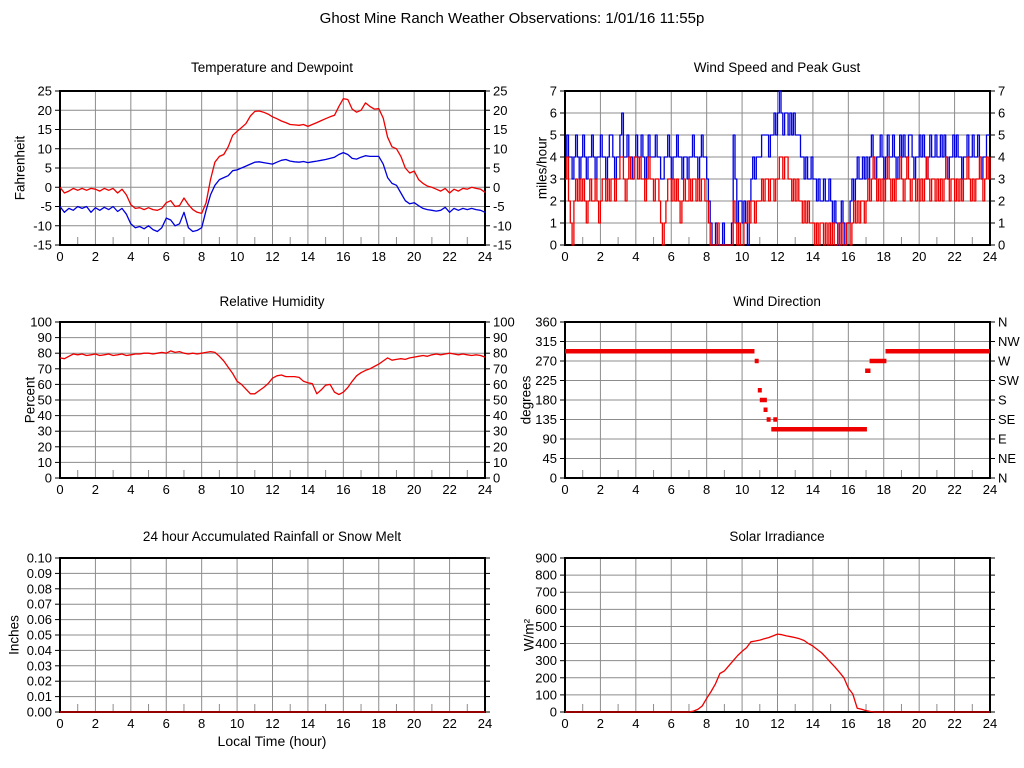 The width and height of the screenshot is (1024, 768). What do you see at coordinates (1001, 157) in the screenshot?
I see `ytick-label-right: 4` at bounding box center [1001, 157].